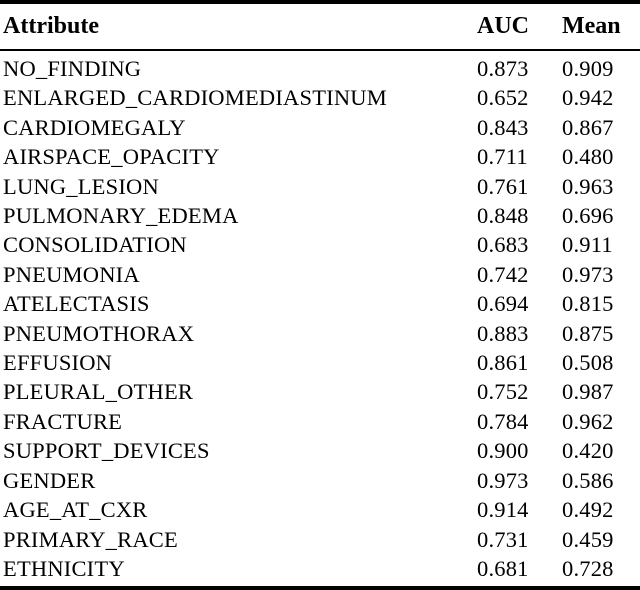 The image size is (640, 590). I want to click on table-row: ENLARGED_CARDIOMEDIASTINUM 0.652 0.942, so click(320, 97).